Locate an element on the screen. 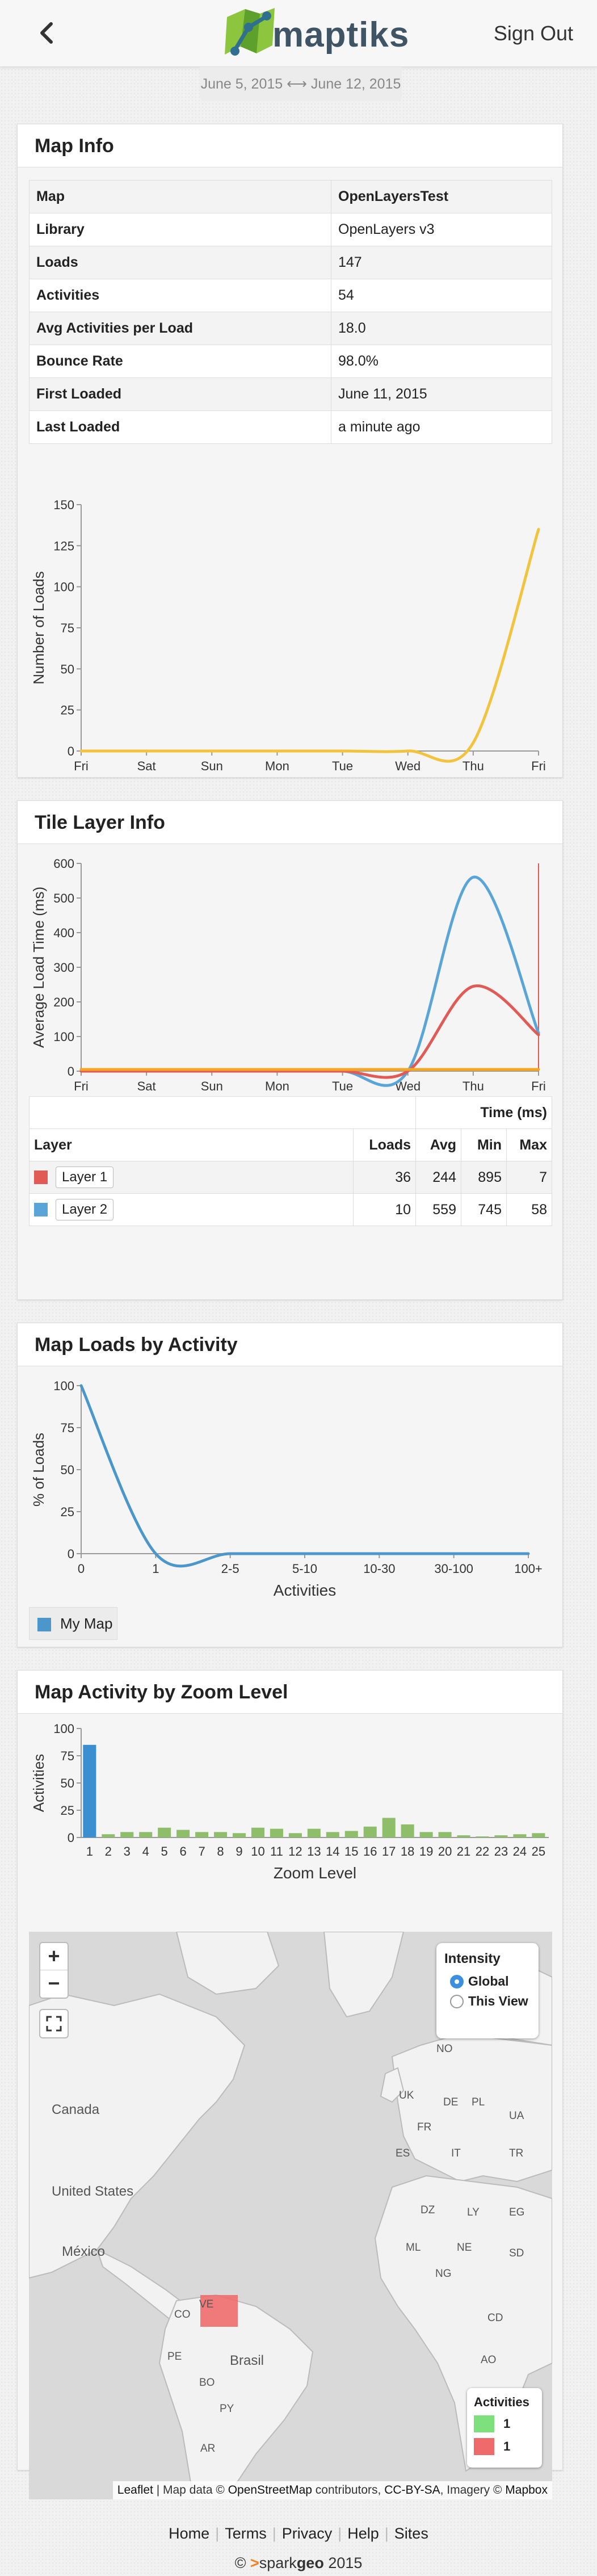 The width and height of the screenshot is (597, 2576). x-tick-label: Sun is located at coordinates (212, 766).